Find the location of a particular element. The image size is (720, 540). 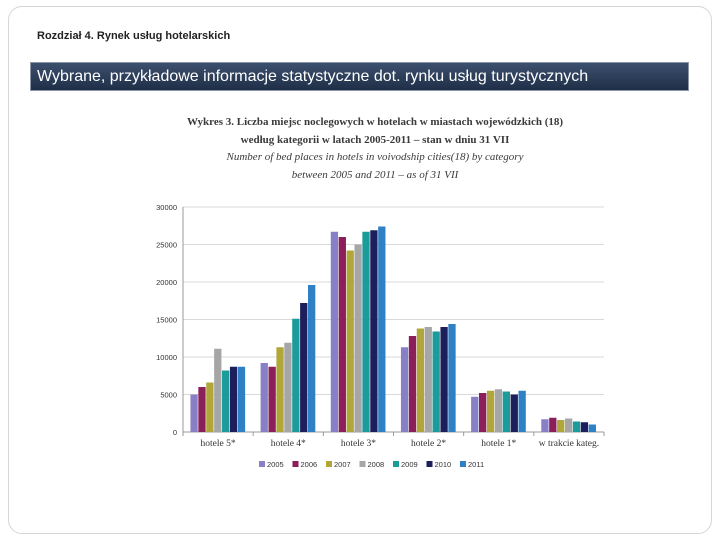

y-tick-label: 25000 is located at coordinates (166, 245).